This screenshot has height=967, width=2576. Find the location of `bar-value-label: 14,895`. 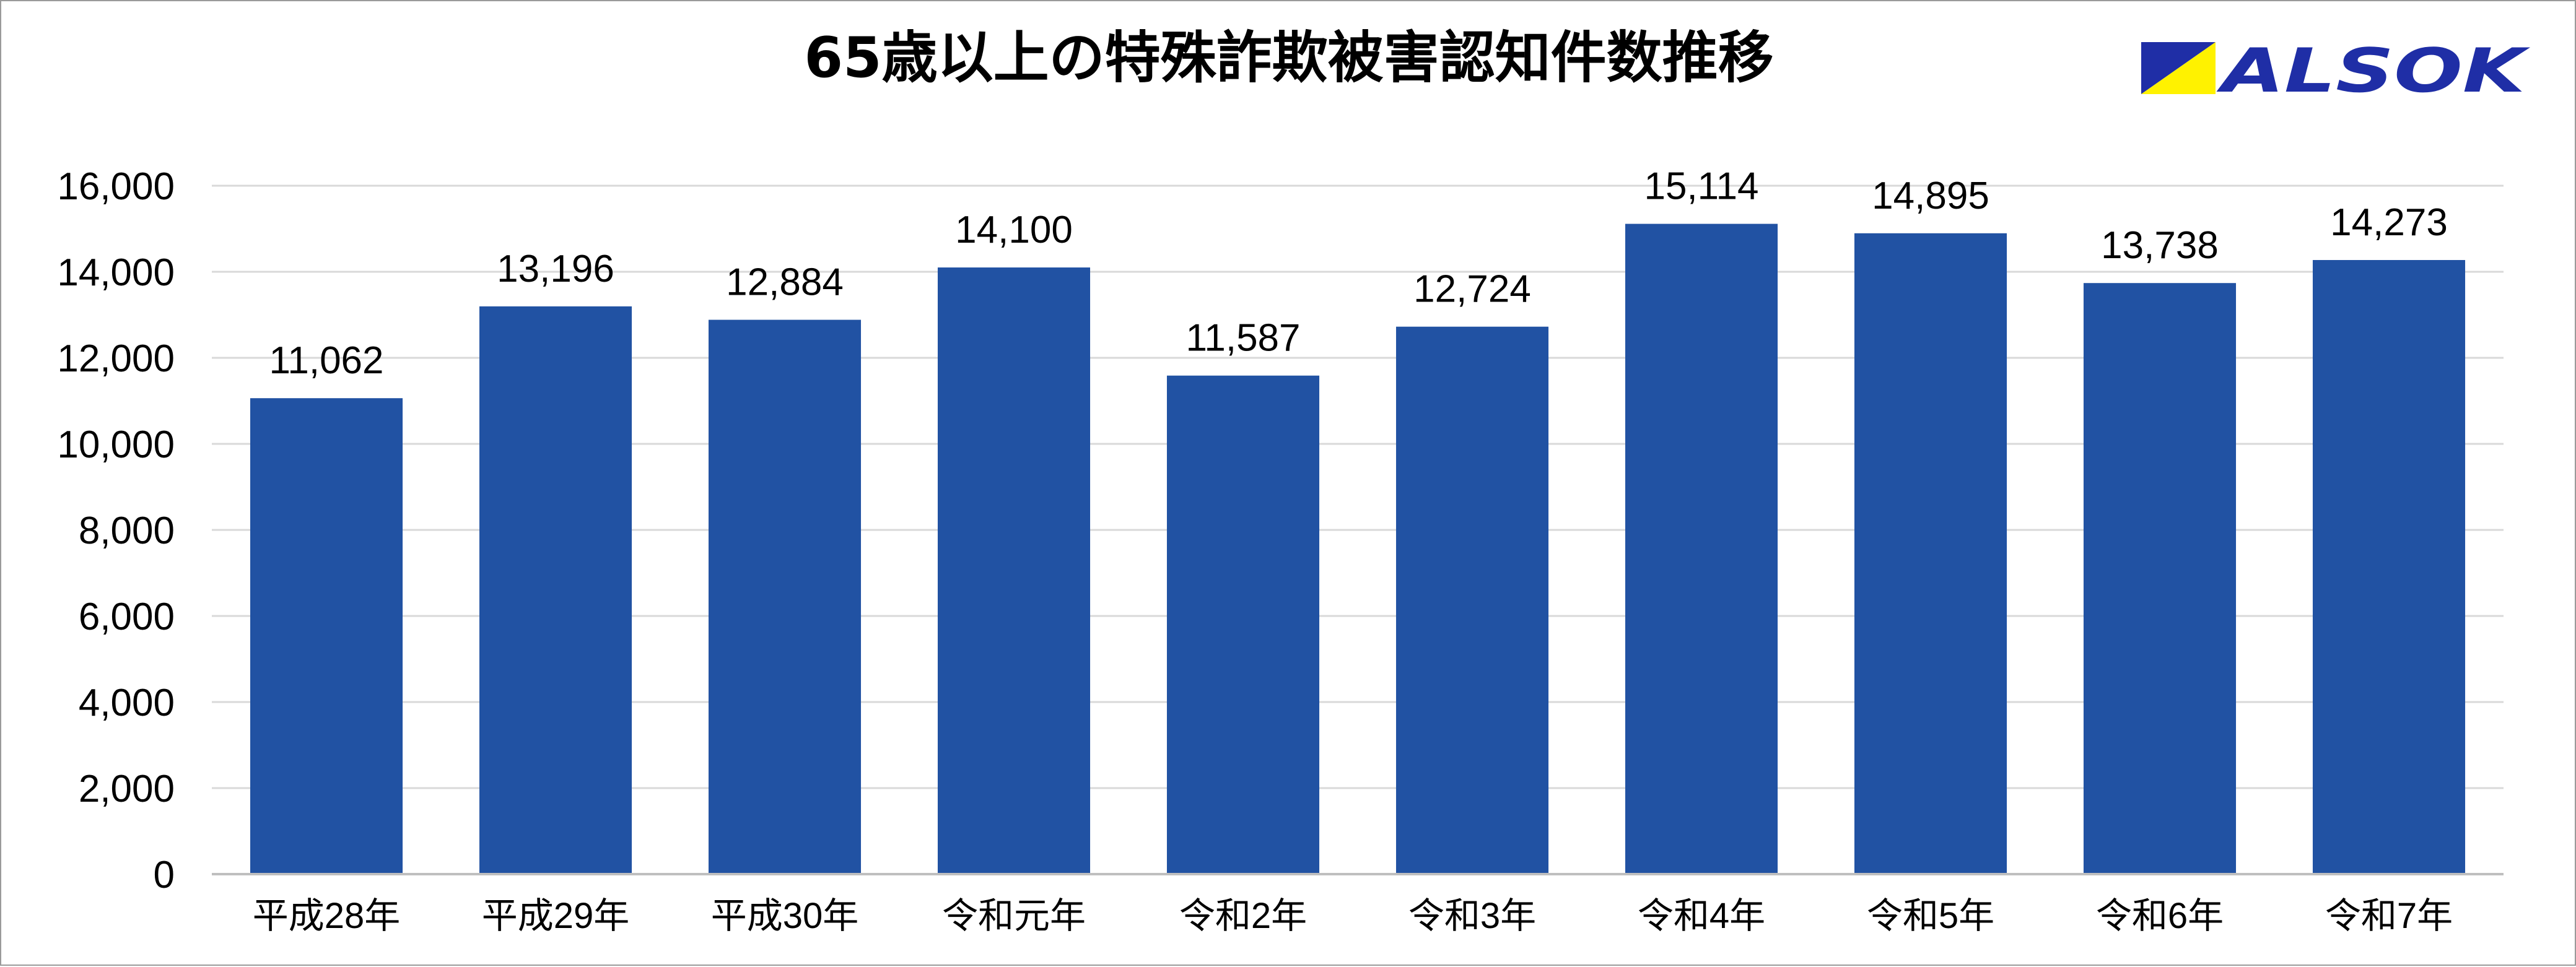

bar-value-label: 14,895 is located at coordinates (1930, 196).